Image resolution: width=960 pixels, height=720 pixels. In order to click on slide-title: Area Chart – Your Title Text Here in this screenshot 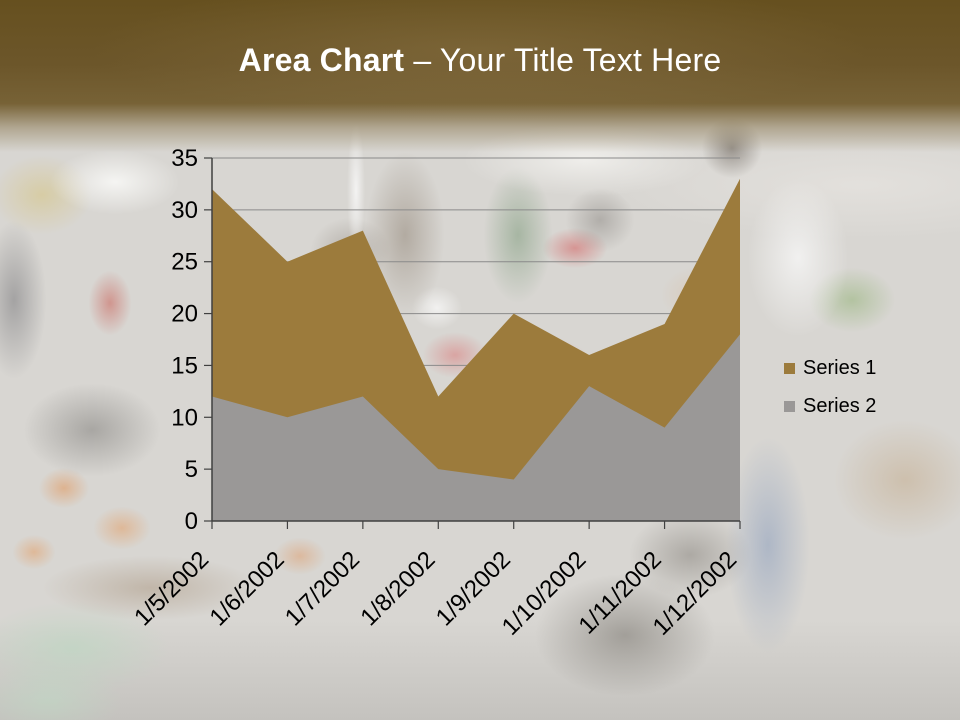, I will do `click(480, 60)`.